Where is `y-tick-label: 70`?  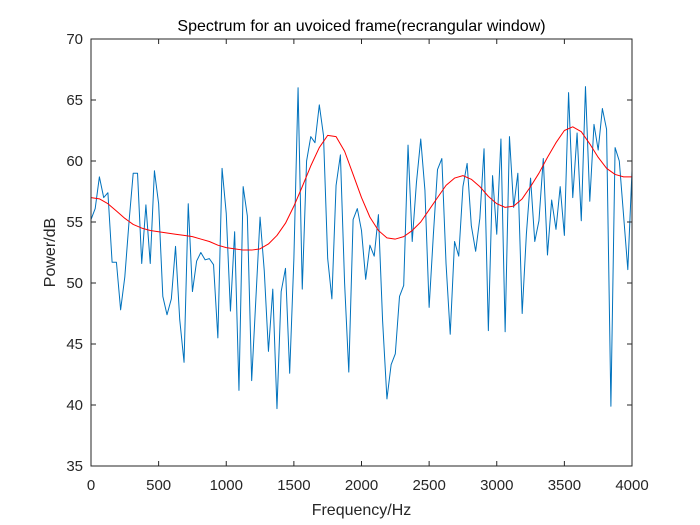 y-tick-label: 70 is located at coordinates (74, 39).